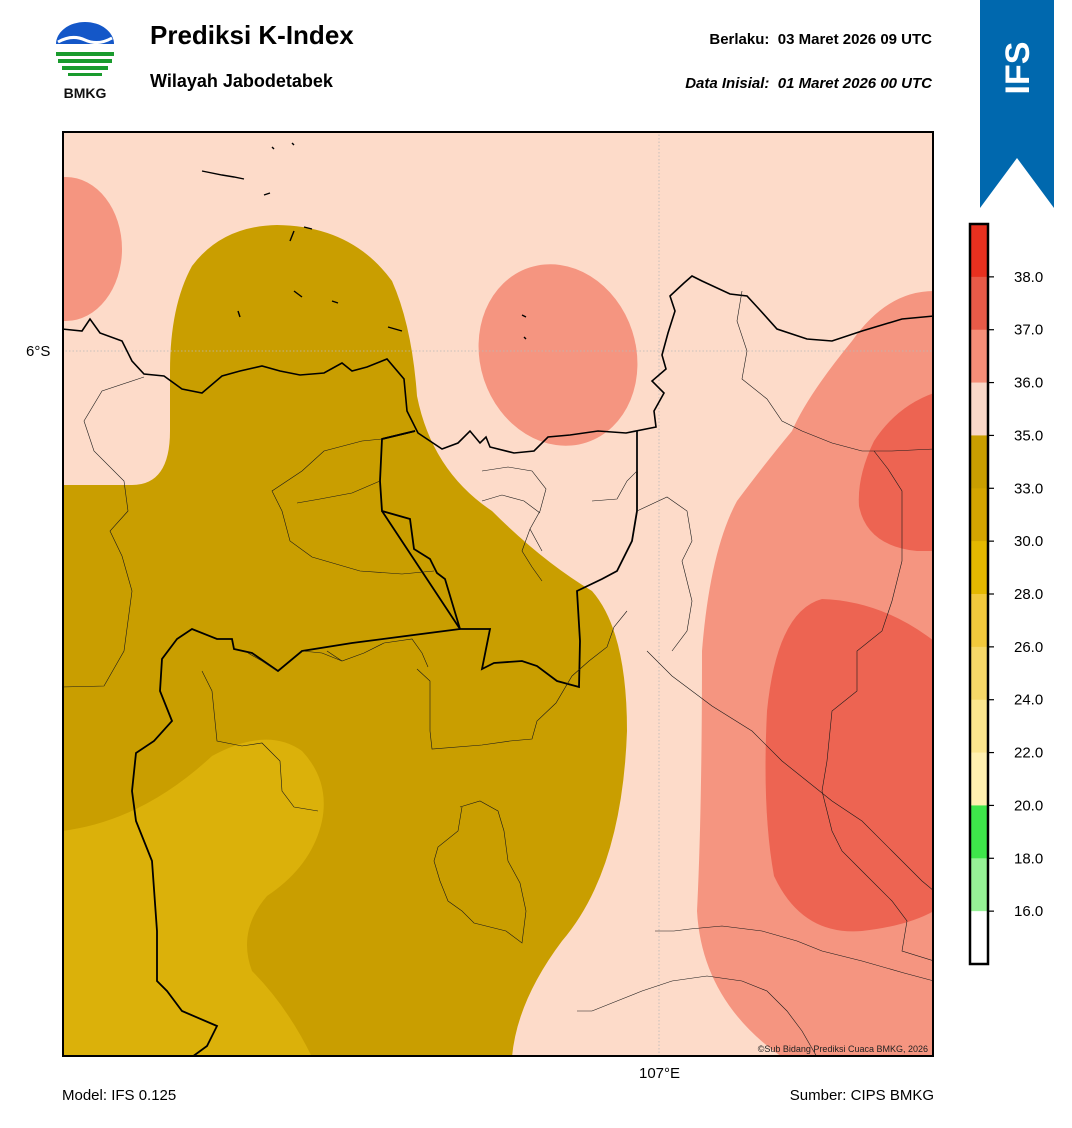  I want to click on map-credit: ©Sub Bidang Prediksi Cuaca BMKG, 2026, so click(843, 1049).